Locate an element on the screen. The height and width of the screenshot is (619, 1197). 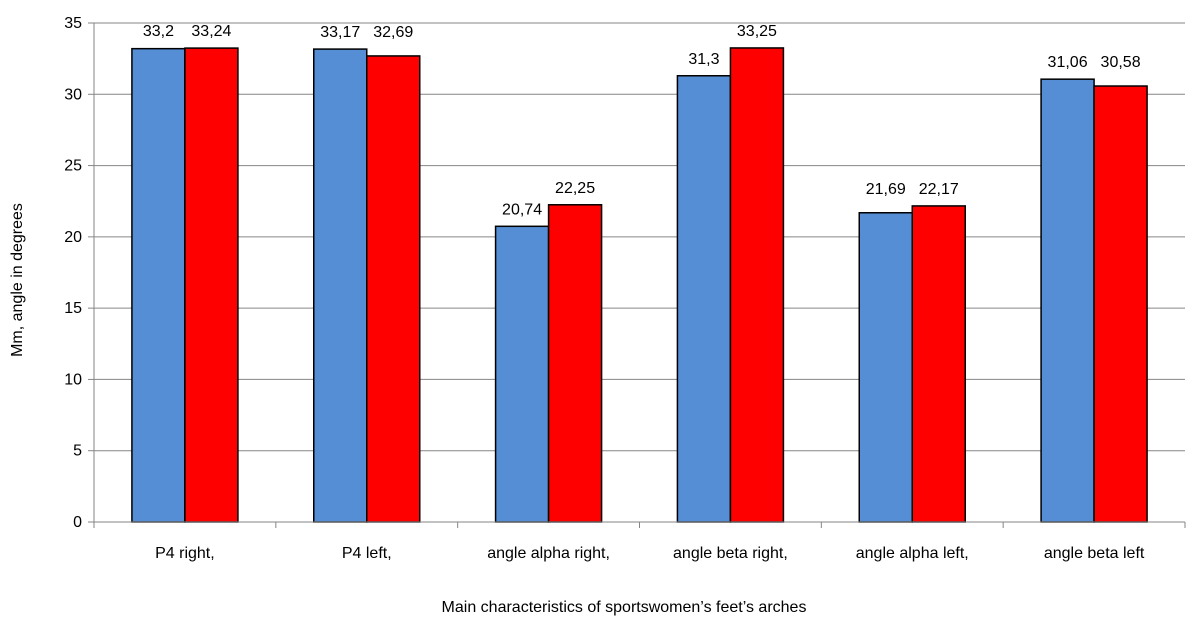
data-label: 30,58 is located at coordinates (1121, 62).